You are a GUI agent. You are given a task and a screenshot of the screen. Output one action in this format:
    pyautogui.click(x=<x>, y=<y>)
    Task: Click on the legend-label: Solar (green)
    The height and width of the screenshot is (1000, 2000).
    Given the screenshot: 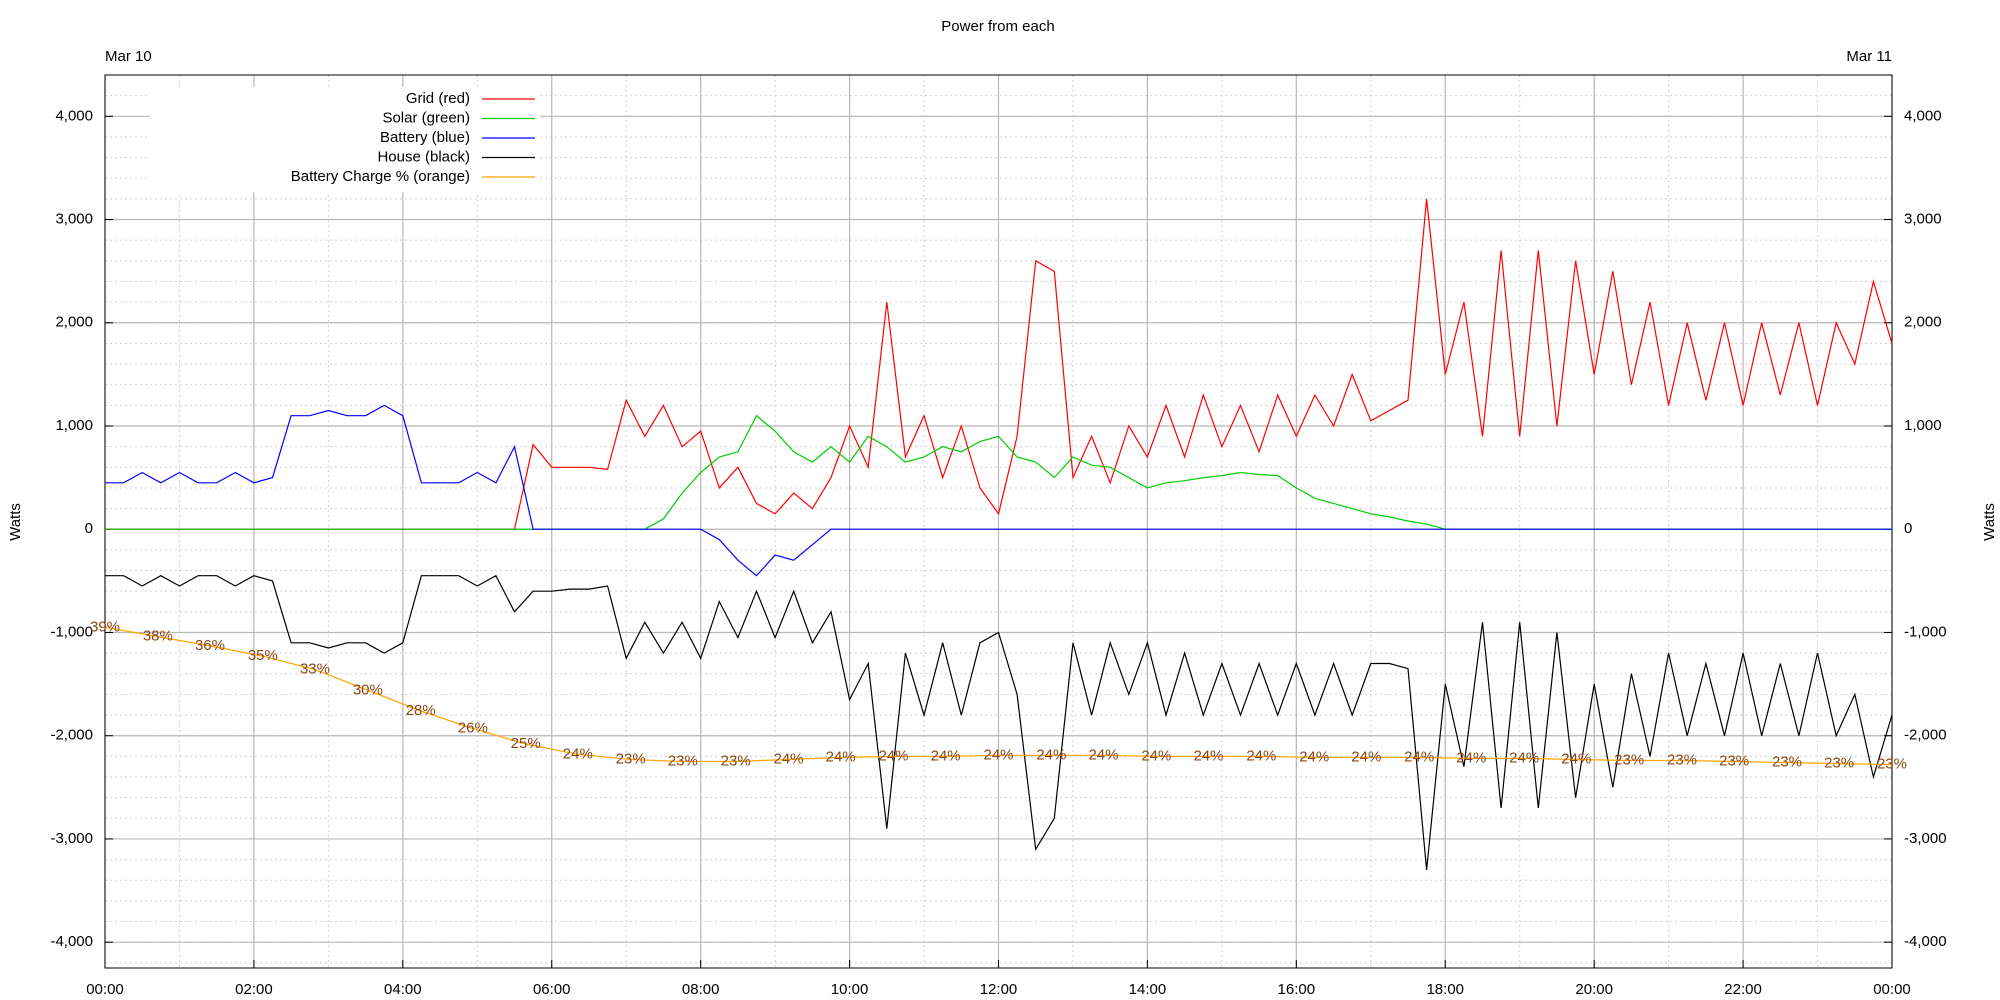 What is the action you would take?
    pyautogui.click(x=426, y=117)
    